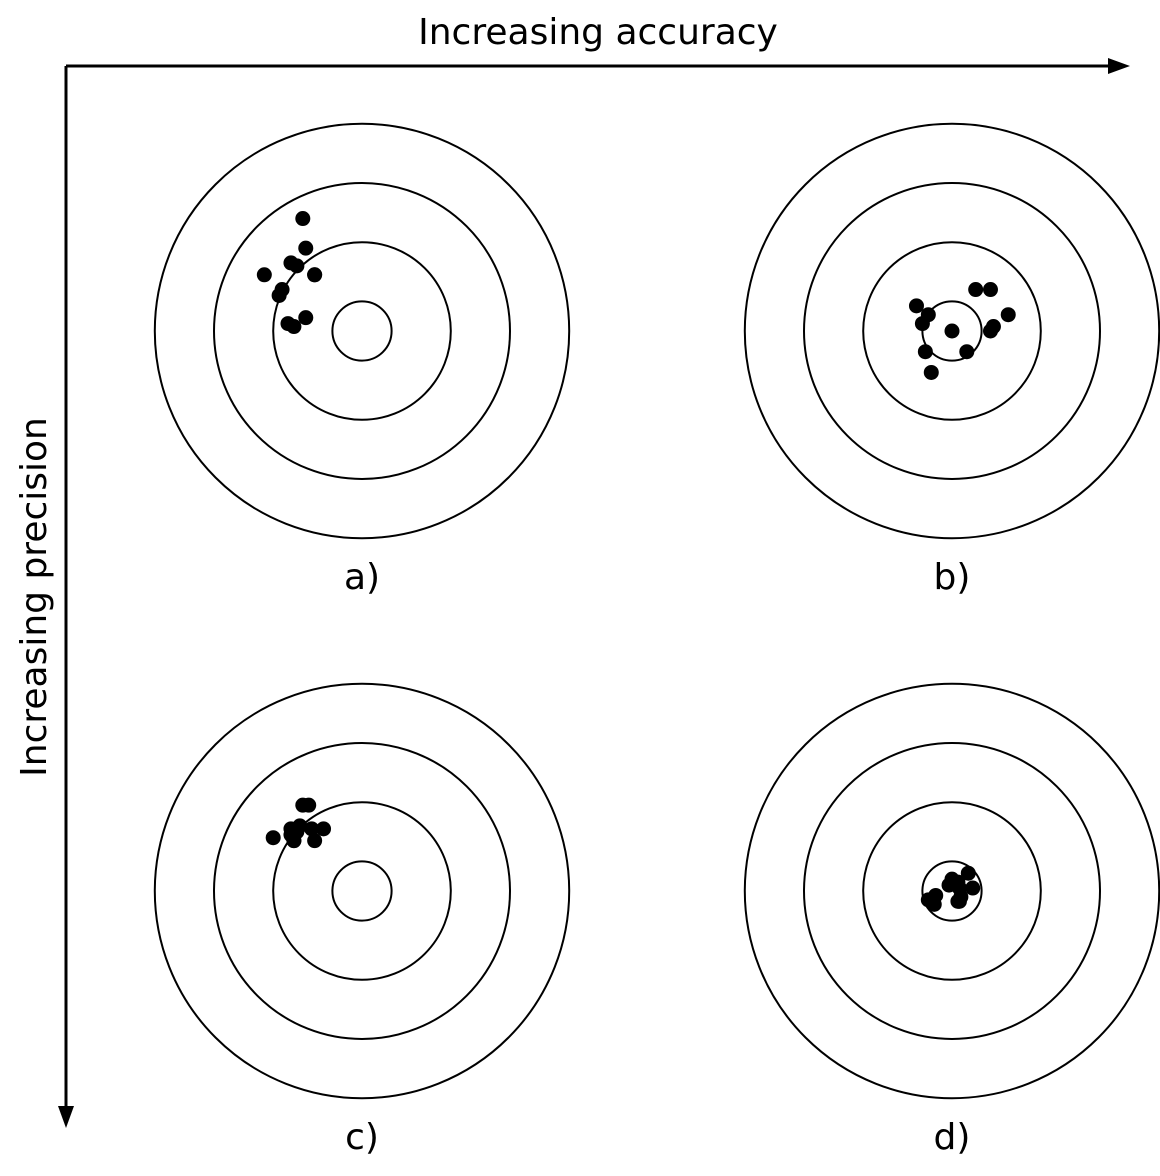  Describe the element at coordinates (34, 597) in the screenshot. I see `y-axis-label: Increasing precision` at that location.